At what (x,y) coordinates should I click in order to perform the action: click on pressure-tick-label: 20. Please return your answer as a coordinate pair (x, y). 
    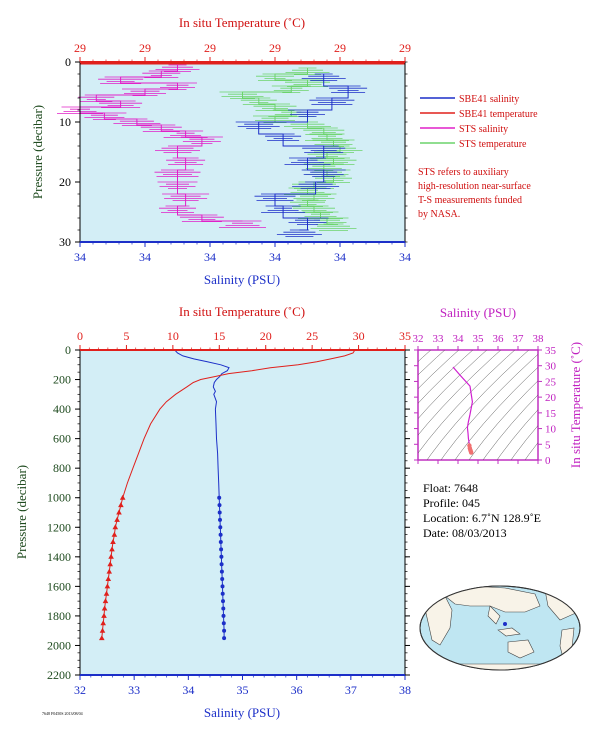
    Looking at the image, I should click on (65, 182).